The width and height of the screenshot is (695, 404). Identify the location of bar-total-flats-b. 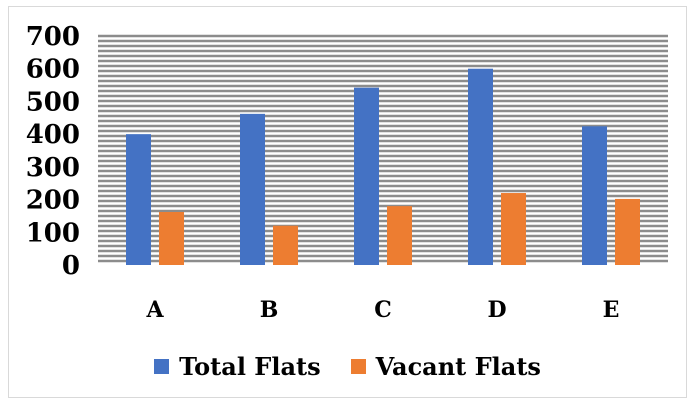
(252, 189).